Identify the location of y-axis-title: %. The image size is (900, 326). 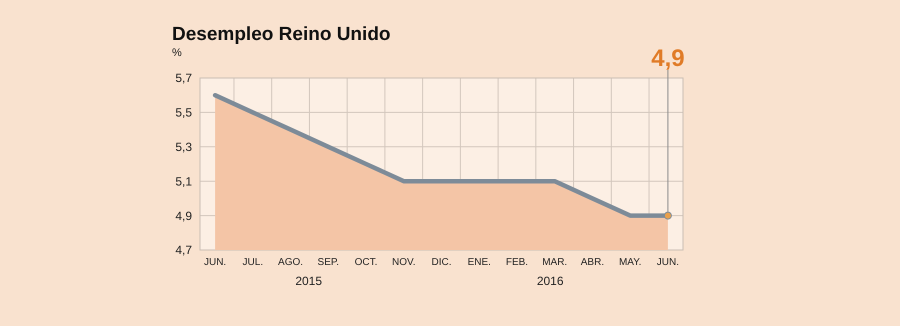
(177, 53).